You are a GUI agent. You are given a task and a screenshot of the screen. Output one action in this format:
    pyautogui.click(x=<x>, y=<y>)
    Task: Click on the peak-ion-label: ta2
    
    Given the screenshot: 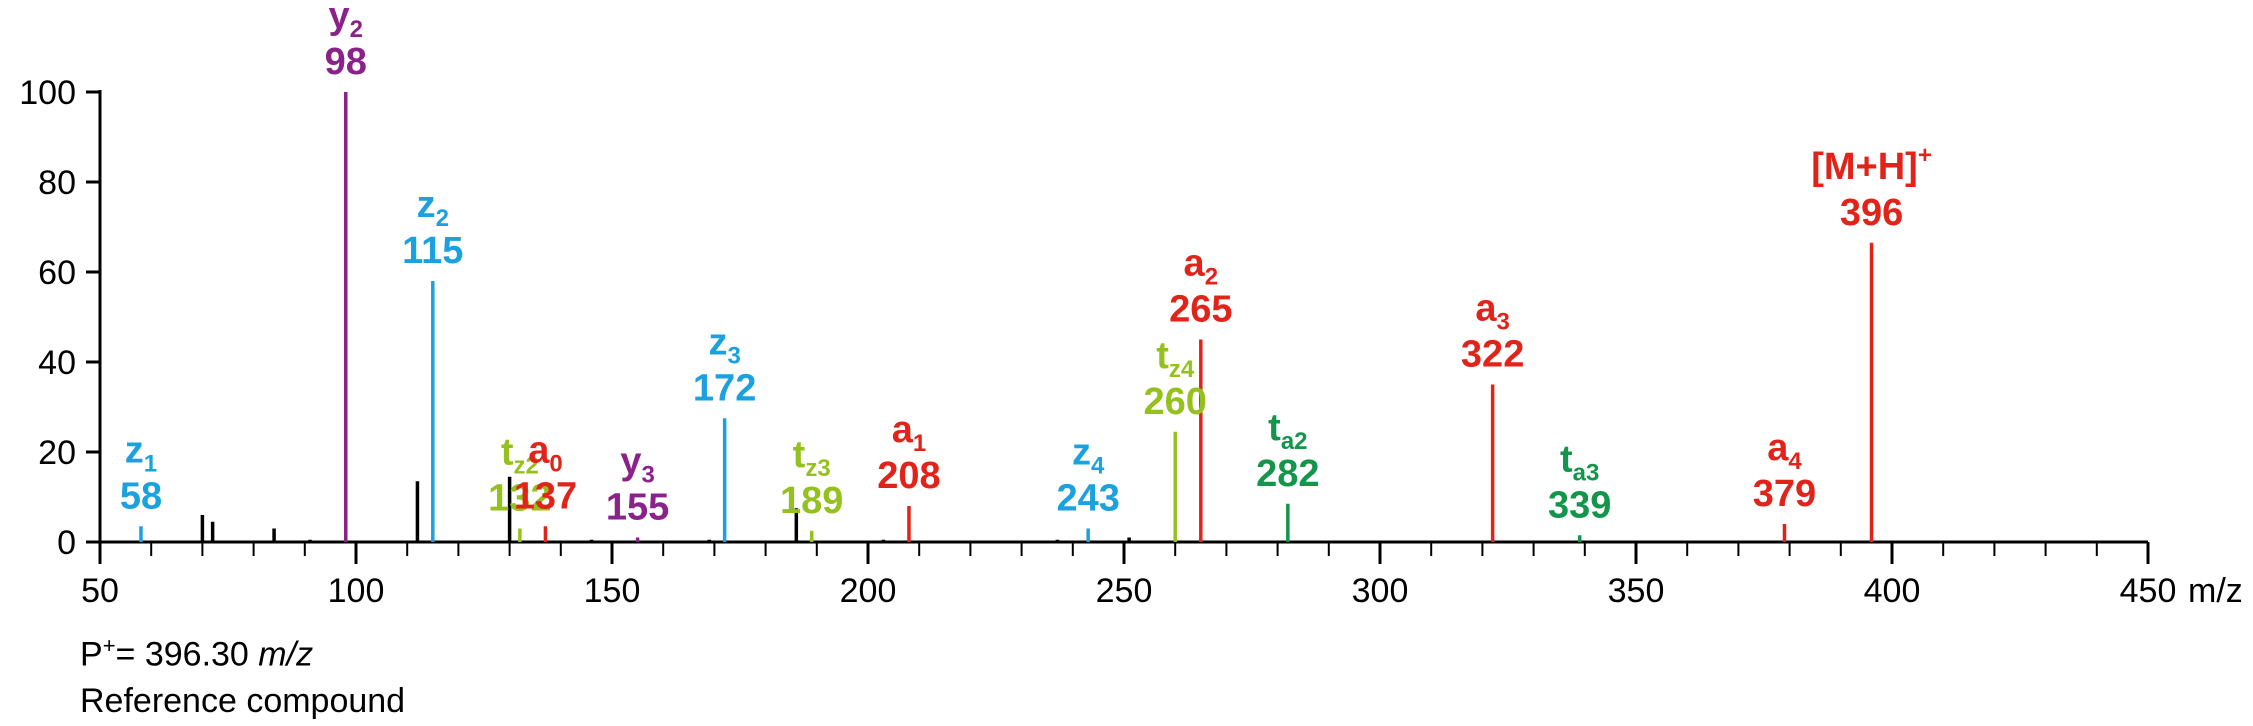 What is the action you would take?
    pyautogui.click(x=1287, y=431)
    